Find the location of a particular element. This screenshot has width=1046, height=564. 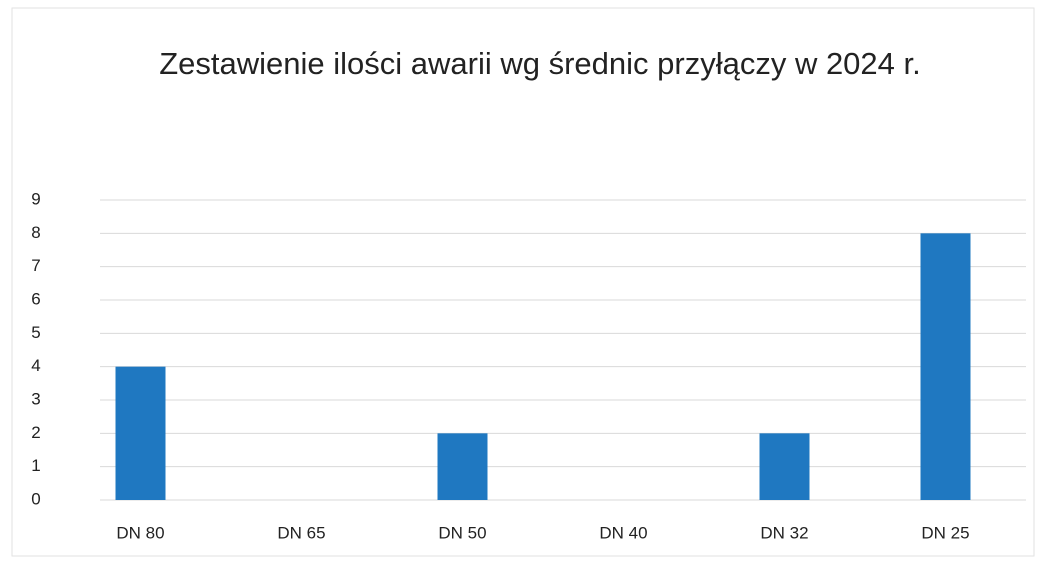

y-tick-label: 8 is located at coordinates (35, 232).